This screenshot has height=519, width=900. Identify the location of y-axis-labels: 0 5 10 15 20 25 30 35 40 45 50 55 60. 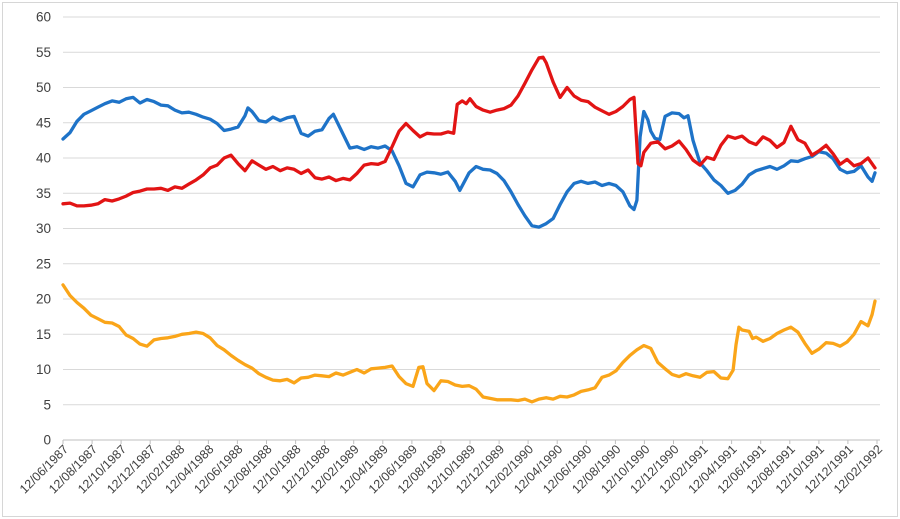
(43, 229).